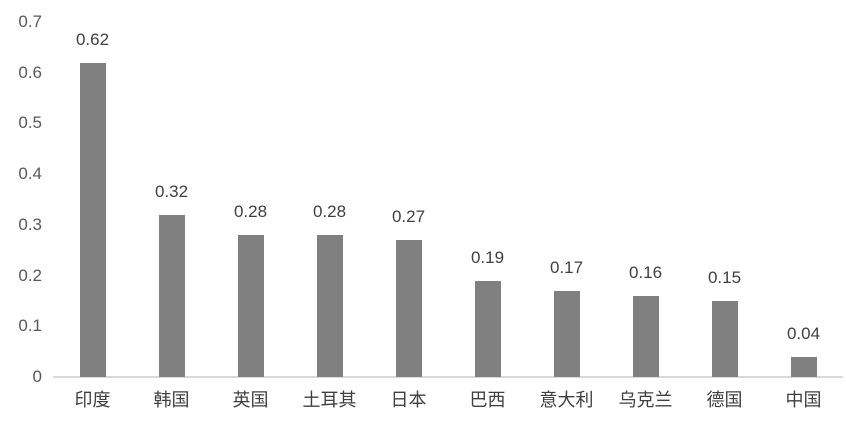 This screenshot has height=425, width=846. I want to click on bar-value-label: 0.32, so click(171, 191).